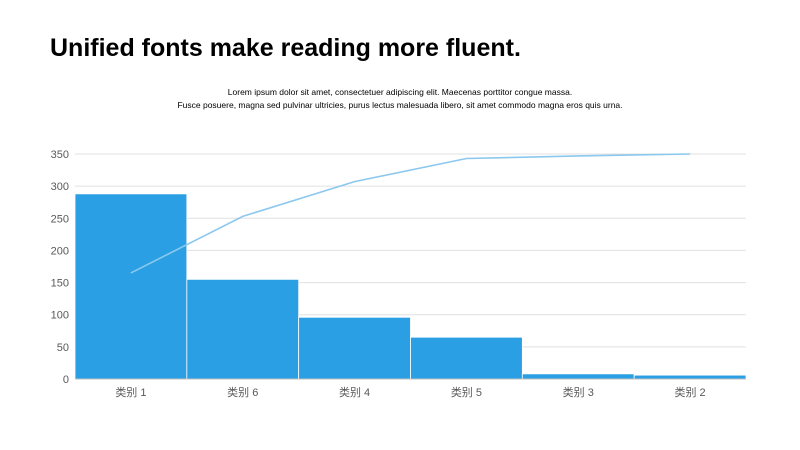 This screenshot has height=450, width=800. I want to click on x-tick-label: 类别 2, so click(689, 392).